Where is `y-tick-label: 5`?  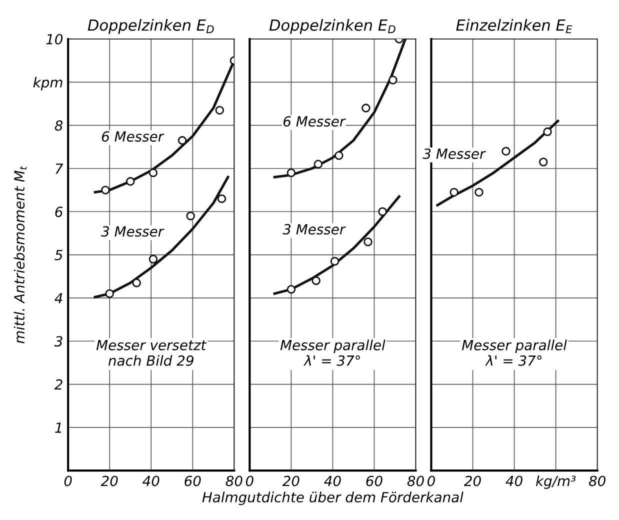 y-tick-label: 5 is located at coordinates (58, 255).